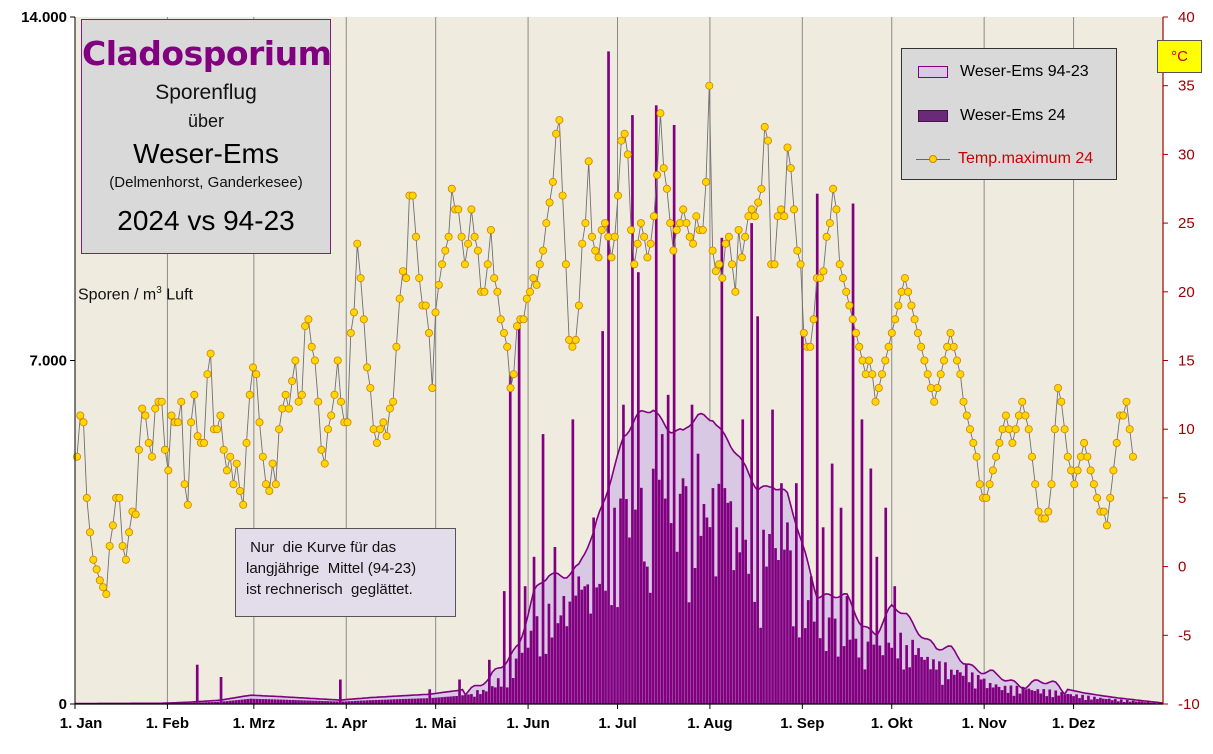 The image size is (1213, 754). What do you see at coordinates (81, 723) in the screenshot?
I see `x-tick-label: 1. Jan` at bounding box center [81, 723].